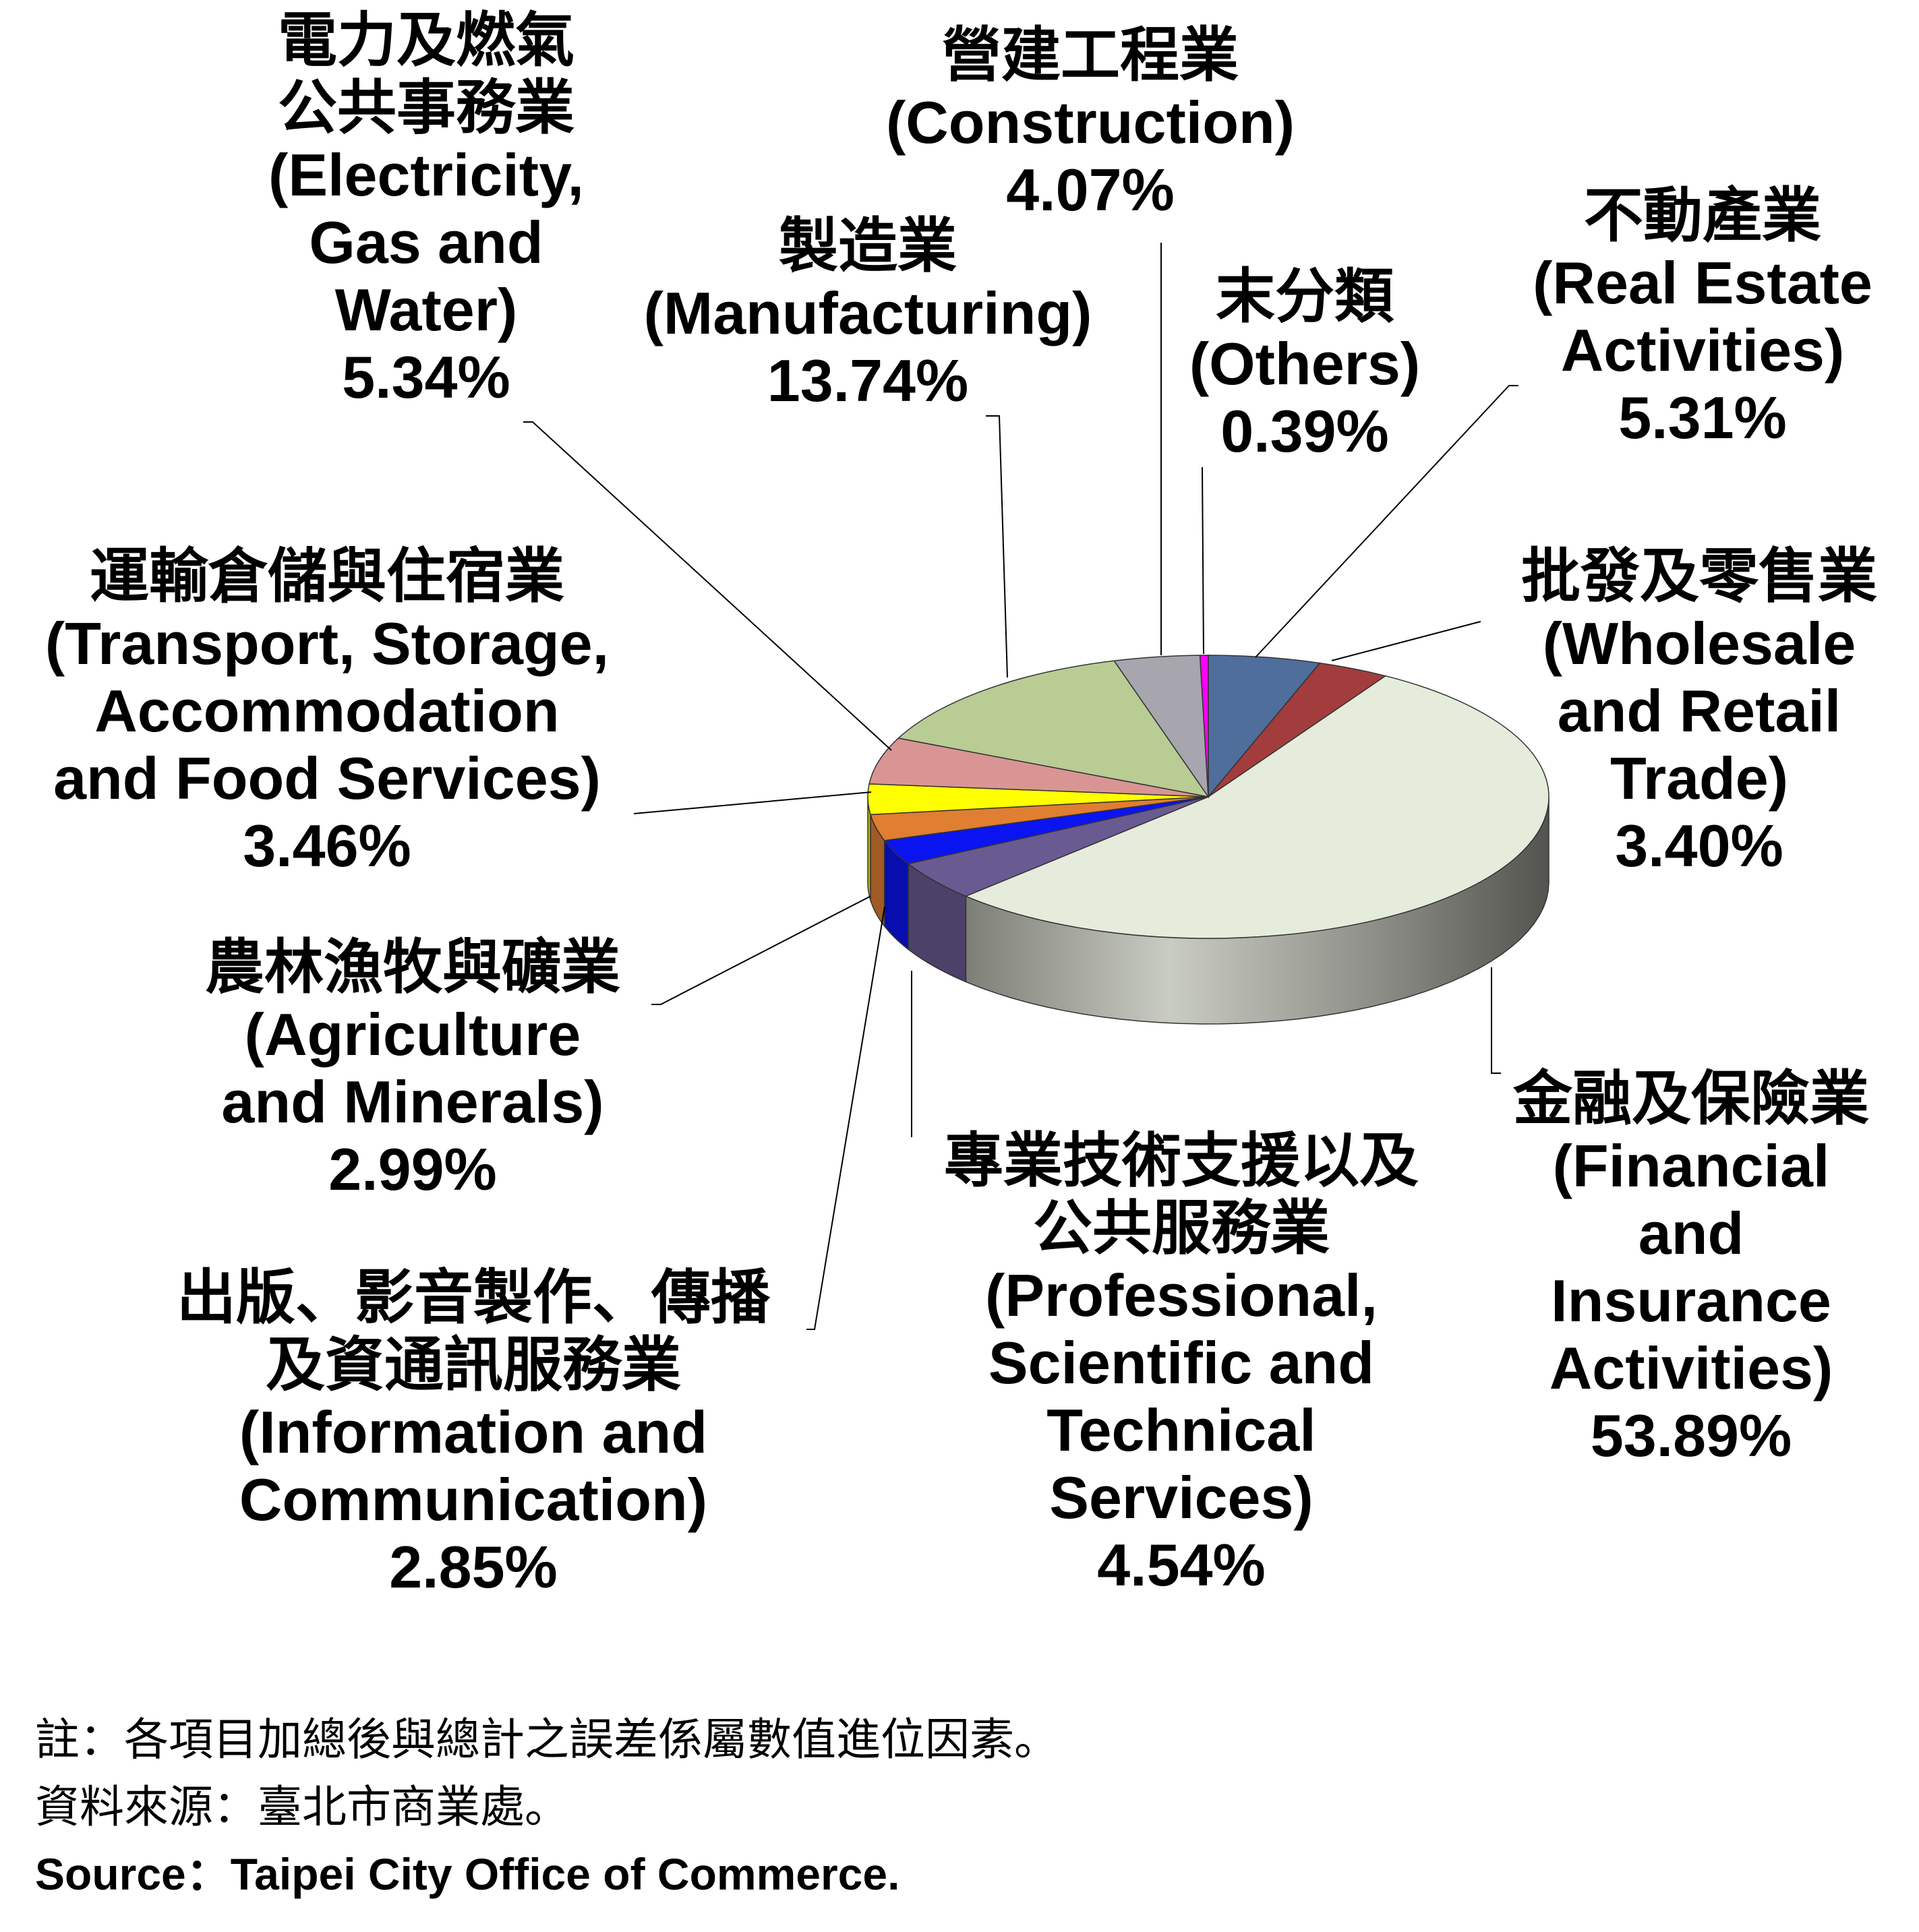 The width and height of the screenshot is (1919, 1932). I want to click on label-real-estate-pct: 5.31%, so click(1703, 417).